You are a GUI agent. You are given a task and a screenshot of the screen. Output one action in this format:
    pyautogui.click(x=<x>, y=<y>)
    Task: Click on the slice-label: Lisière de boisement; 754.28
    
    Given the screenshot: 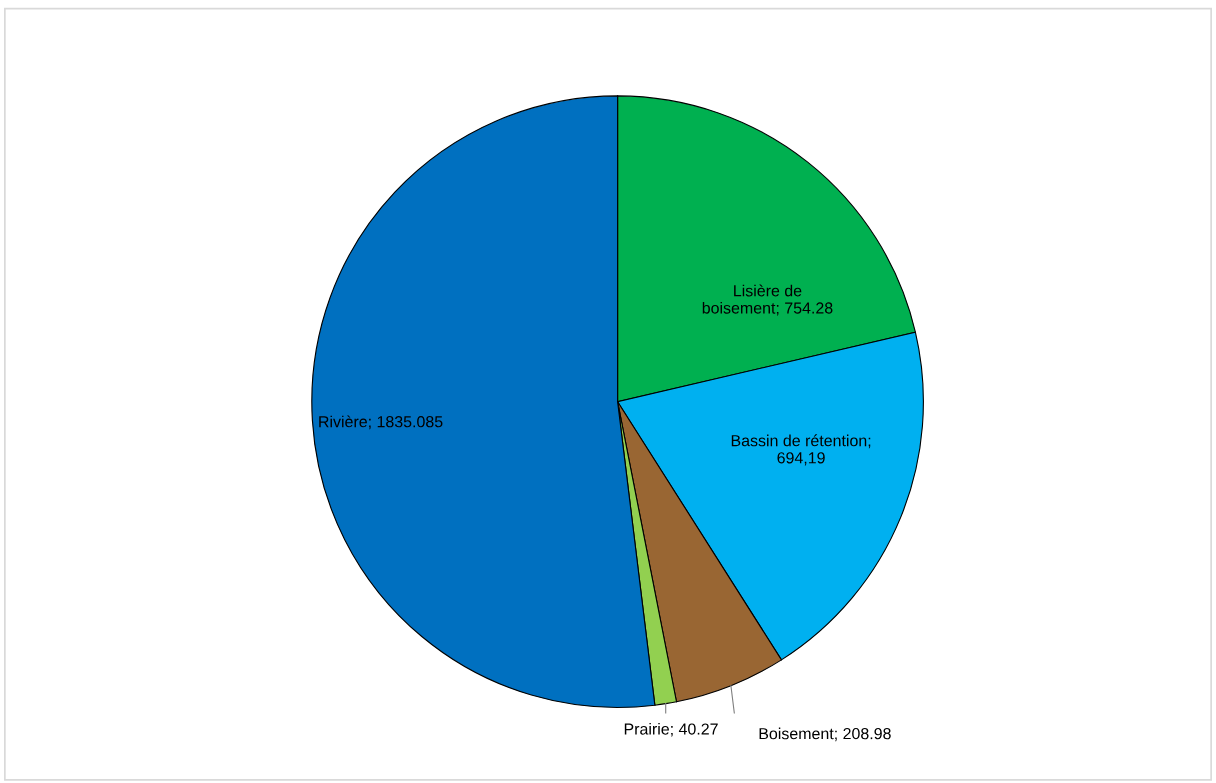 What is the action you would take?
    pyautogui.click(x=767, y=300)
    